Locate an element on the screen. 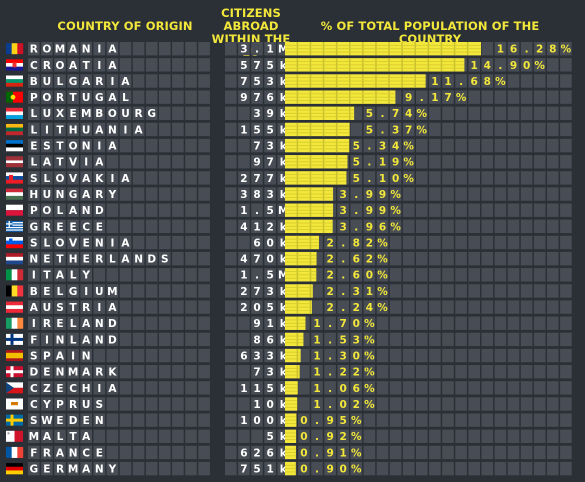  country-letter: T is located at coordinates (60, 130).